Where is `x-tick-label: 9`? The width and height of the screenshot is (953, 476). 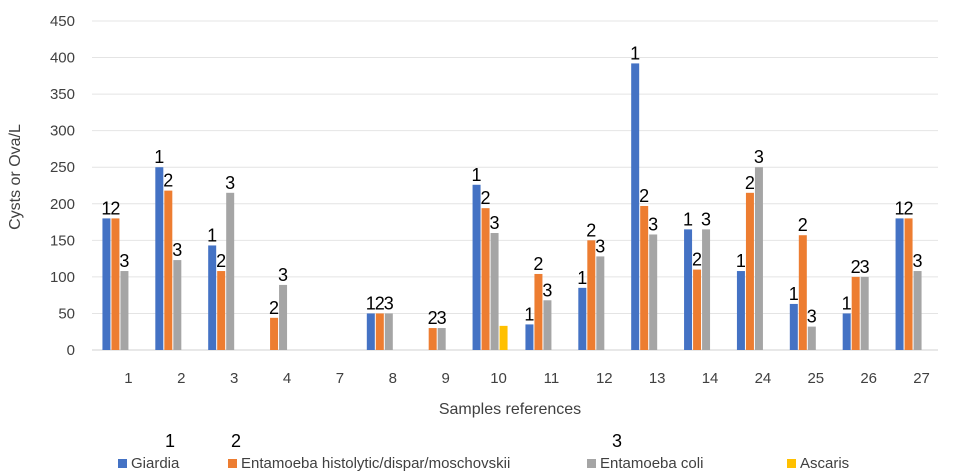 x-tick-label: 9 is located at coordinates (446, 378).